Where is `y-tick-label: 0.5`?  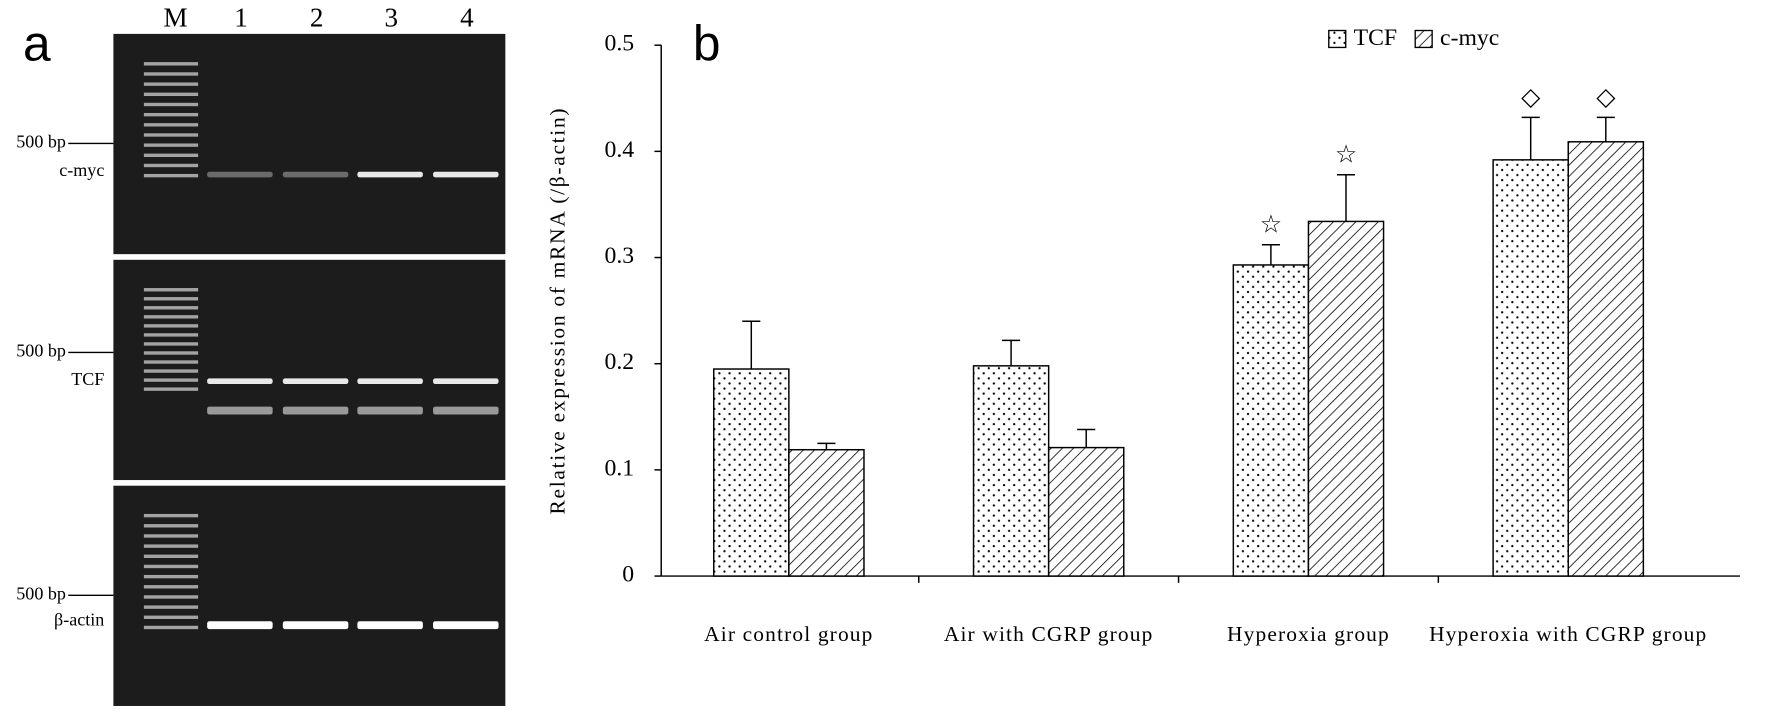 y-tick-label: 0.5 is located at coordinates (619, 44).